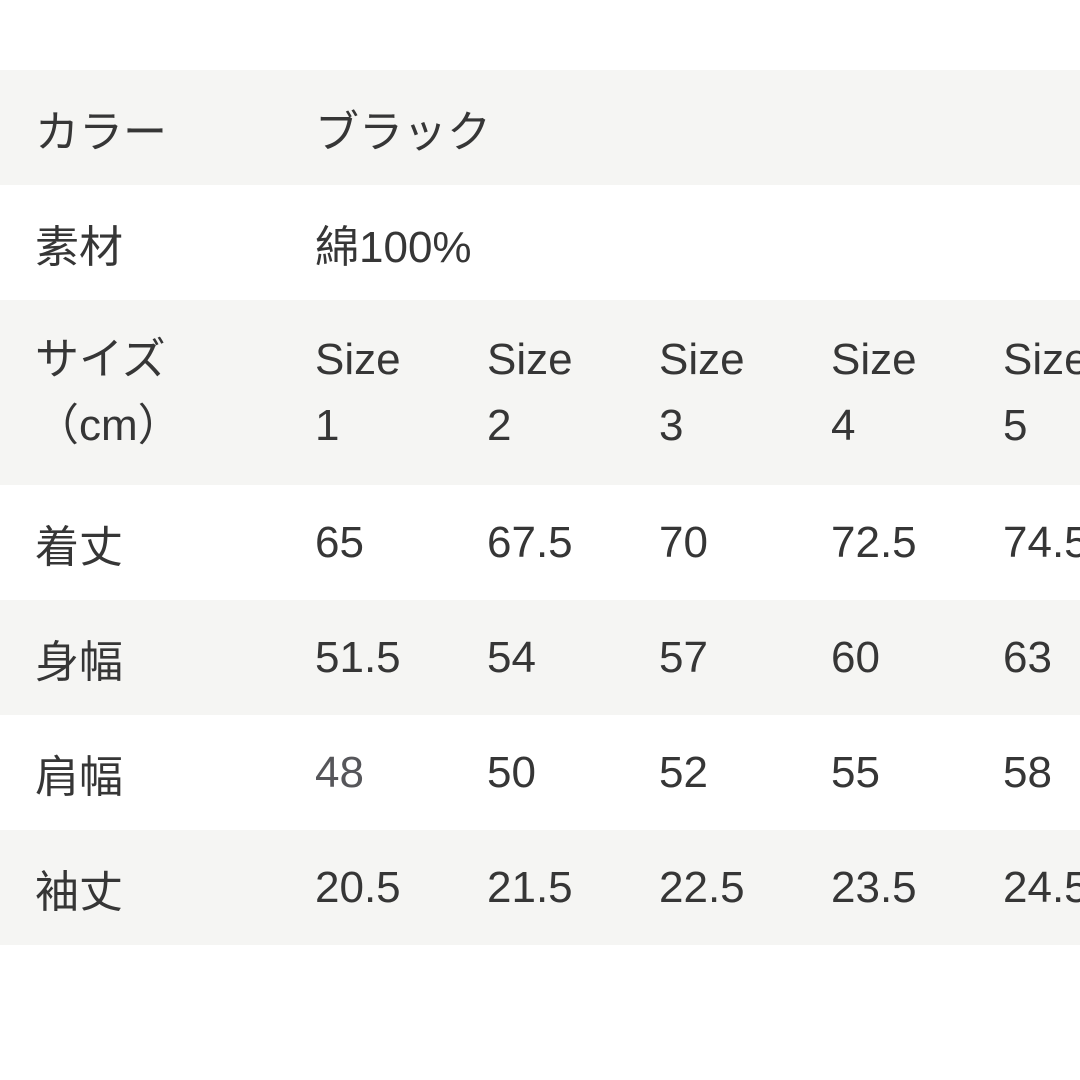 This screenshot has width=1080, height=1080. What do you see at coordinates (874, 542) in the screenshot?
I see `cell-value: 72.5` at bounding box center [874, 542].